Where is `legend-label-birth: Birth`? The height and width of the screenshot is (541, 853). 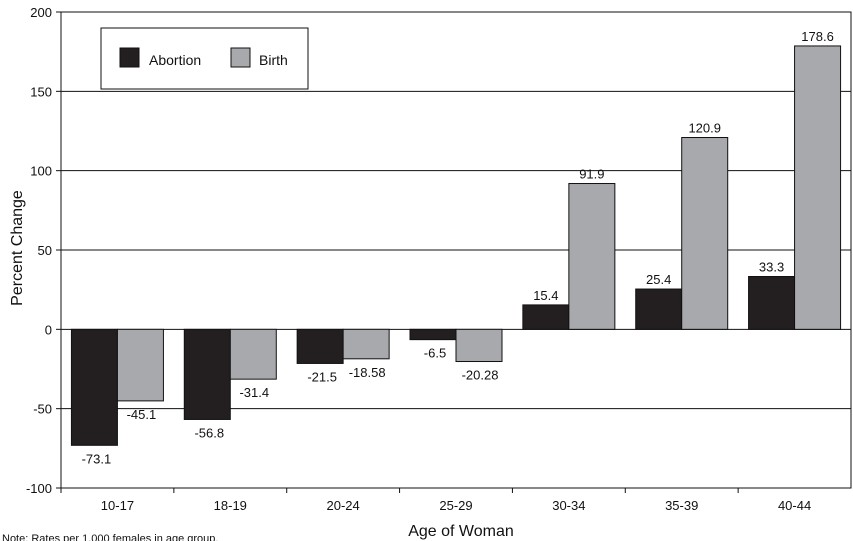
legend-label-birth: Birth is located at coordinates (273, 60).